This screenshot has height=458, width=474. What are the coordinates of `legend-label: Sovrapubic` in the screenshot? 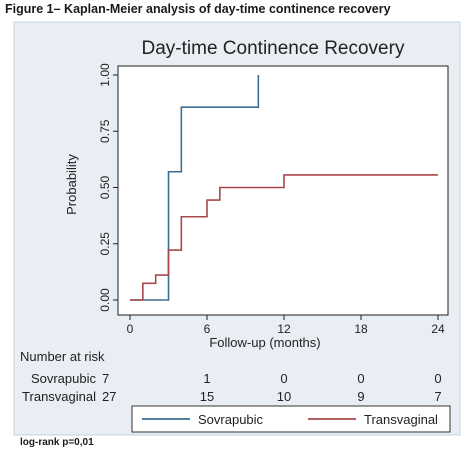 It's located at (231, 419).